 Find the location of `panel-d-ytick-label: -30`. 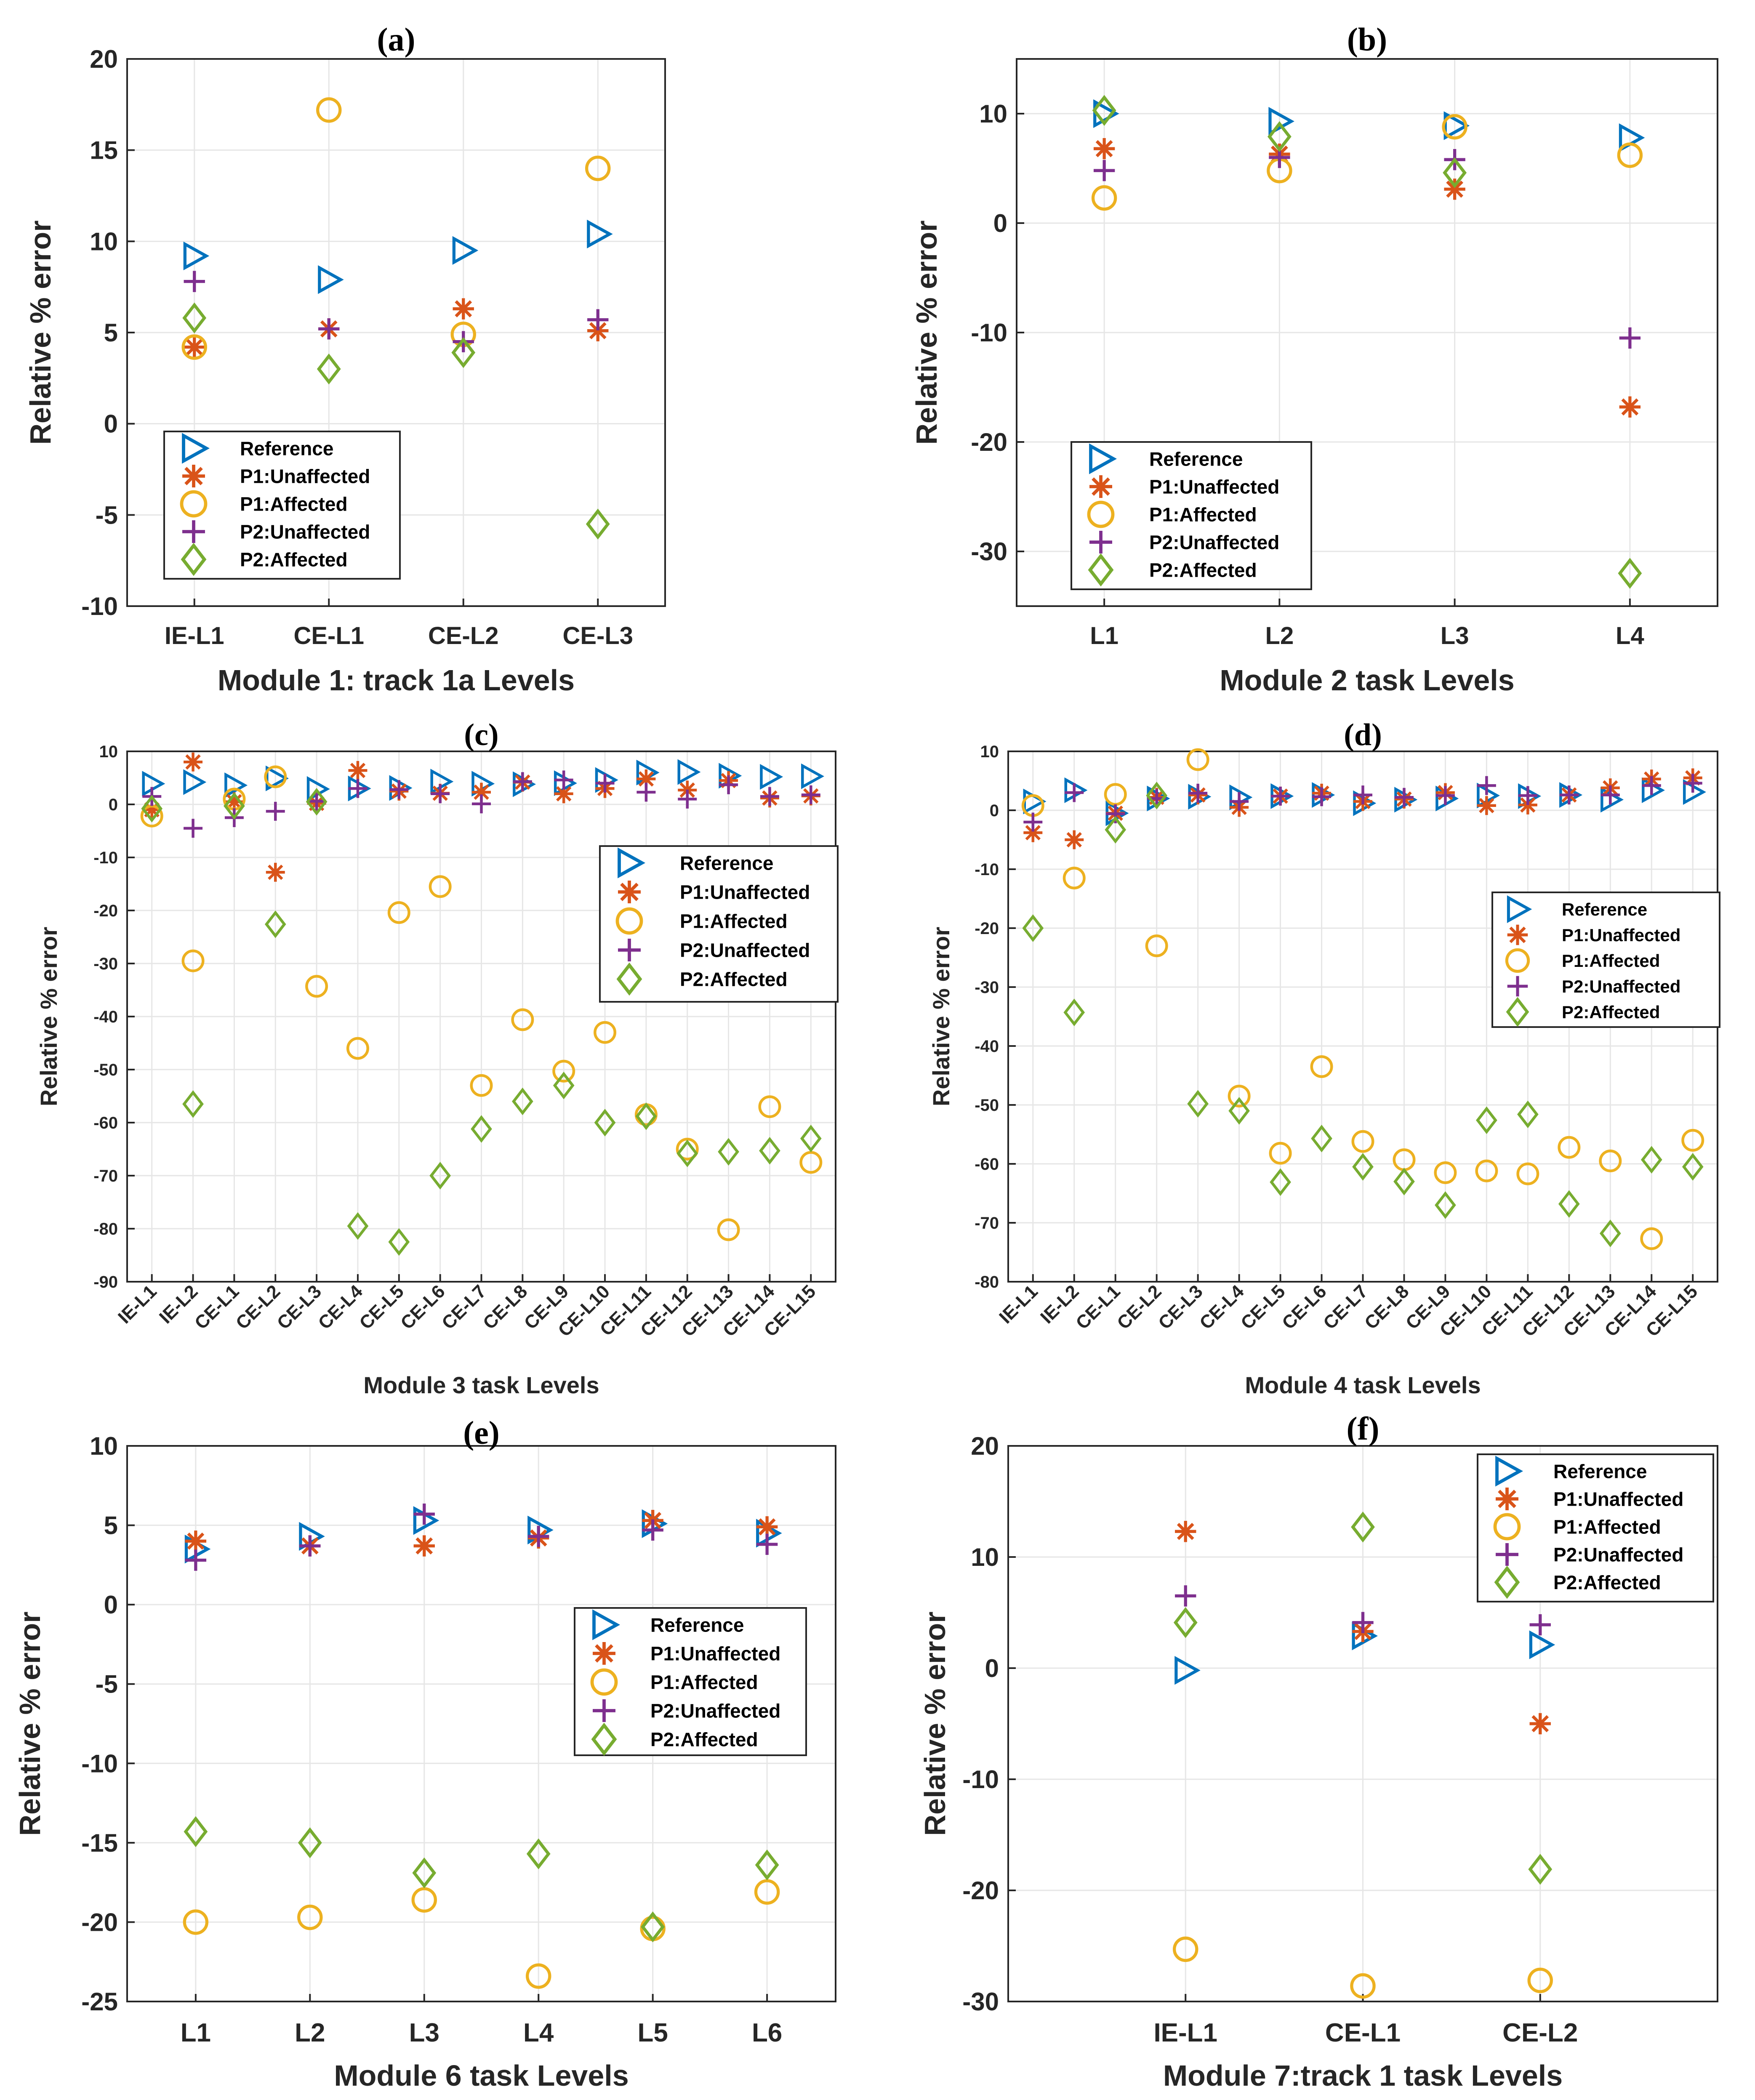

panel-d-ytick-label: -30 is located at coordinates (987, 988).